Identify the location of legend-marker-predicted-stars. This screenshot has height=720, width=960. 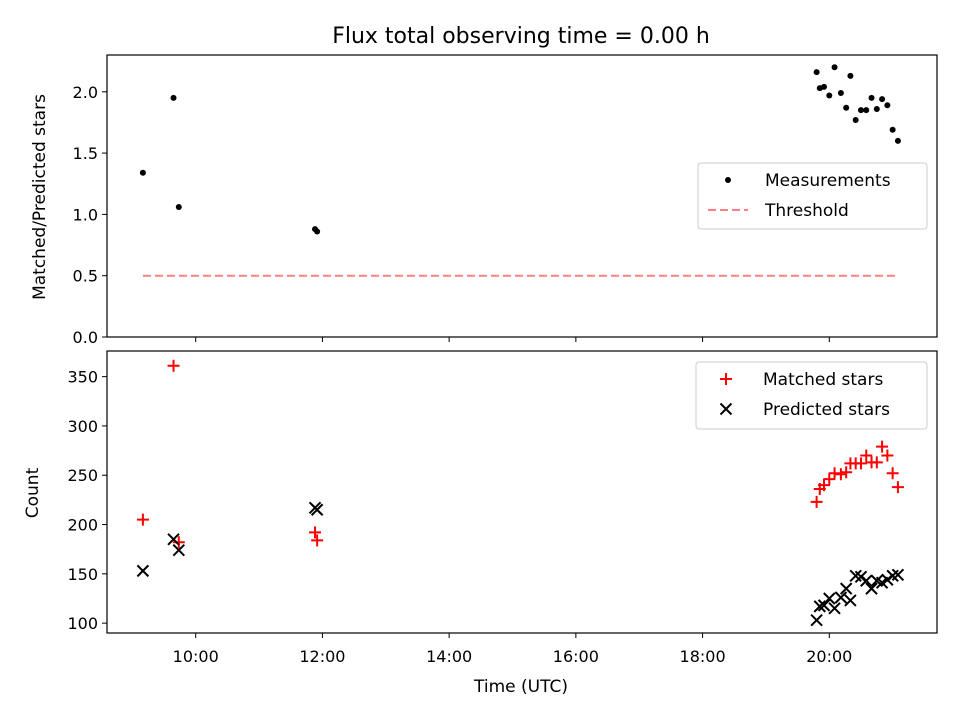
(726, 409).